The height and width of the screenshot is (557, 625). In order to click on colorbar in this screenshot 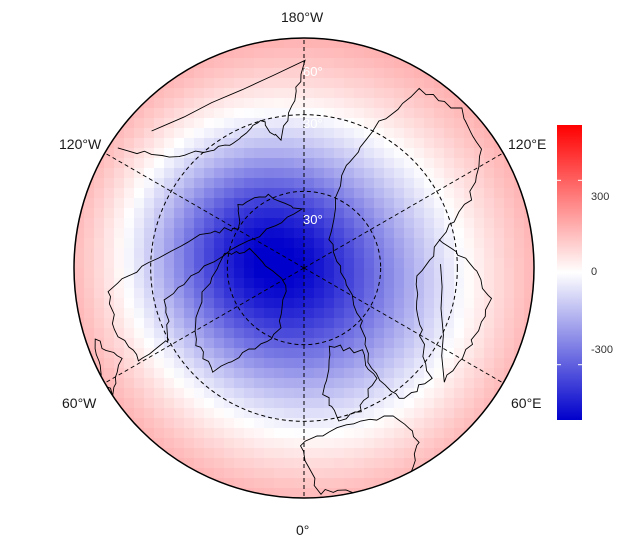, I will do `click(569, 272)`.